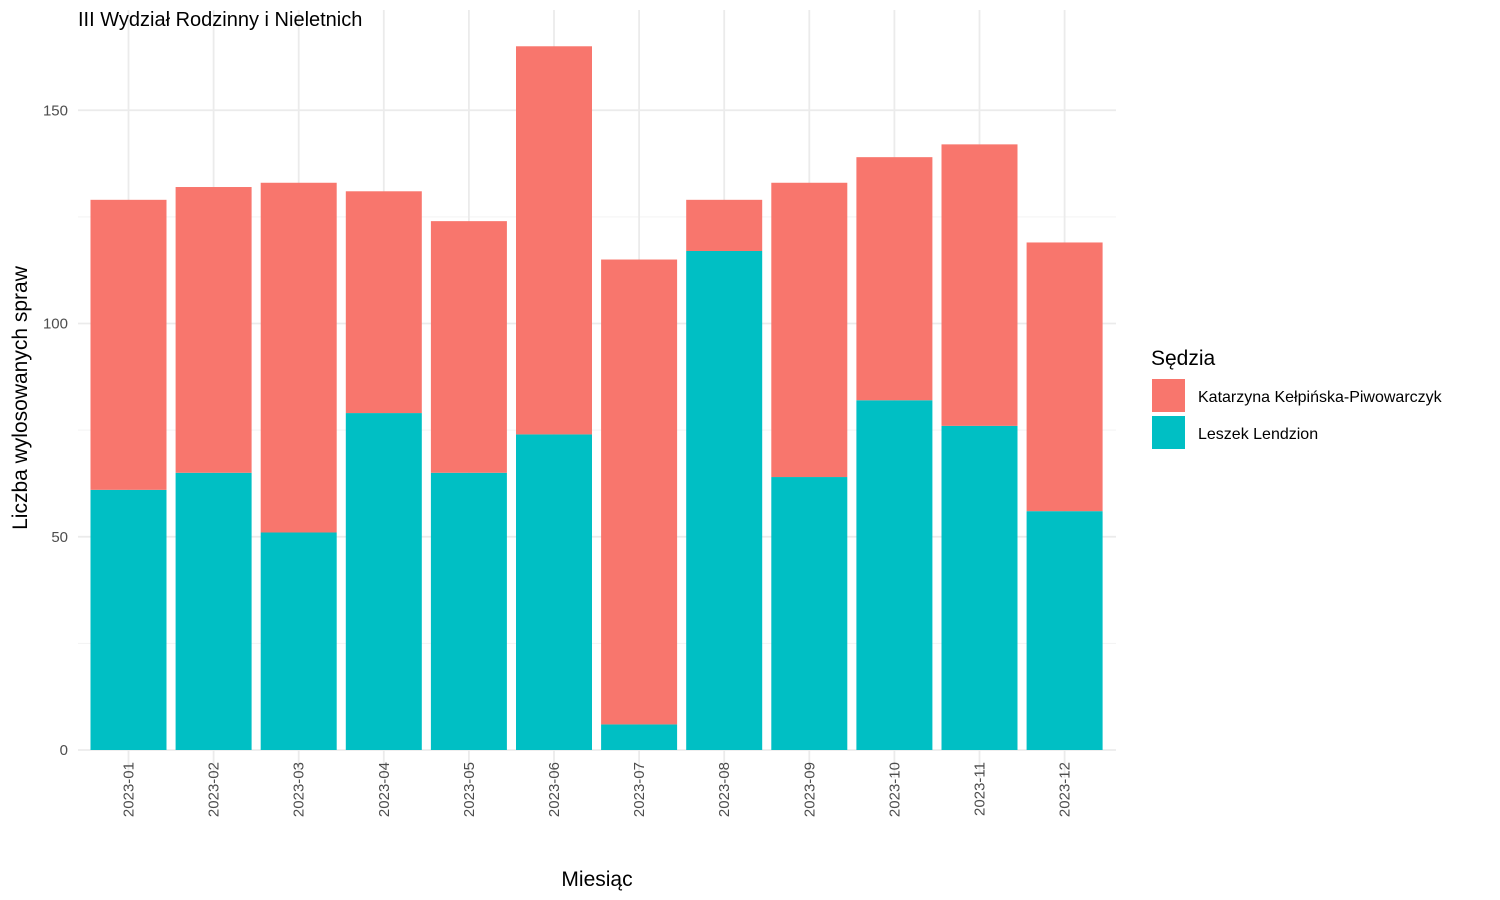 Image resolution: width=1500 pixels, height=900 pixels. I want to click on x-tick-label: 2023-06, so click(554, 789).